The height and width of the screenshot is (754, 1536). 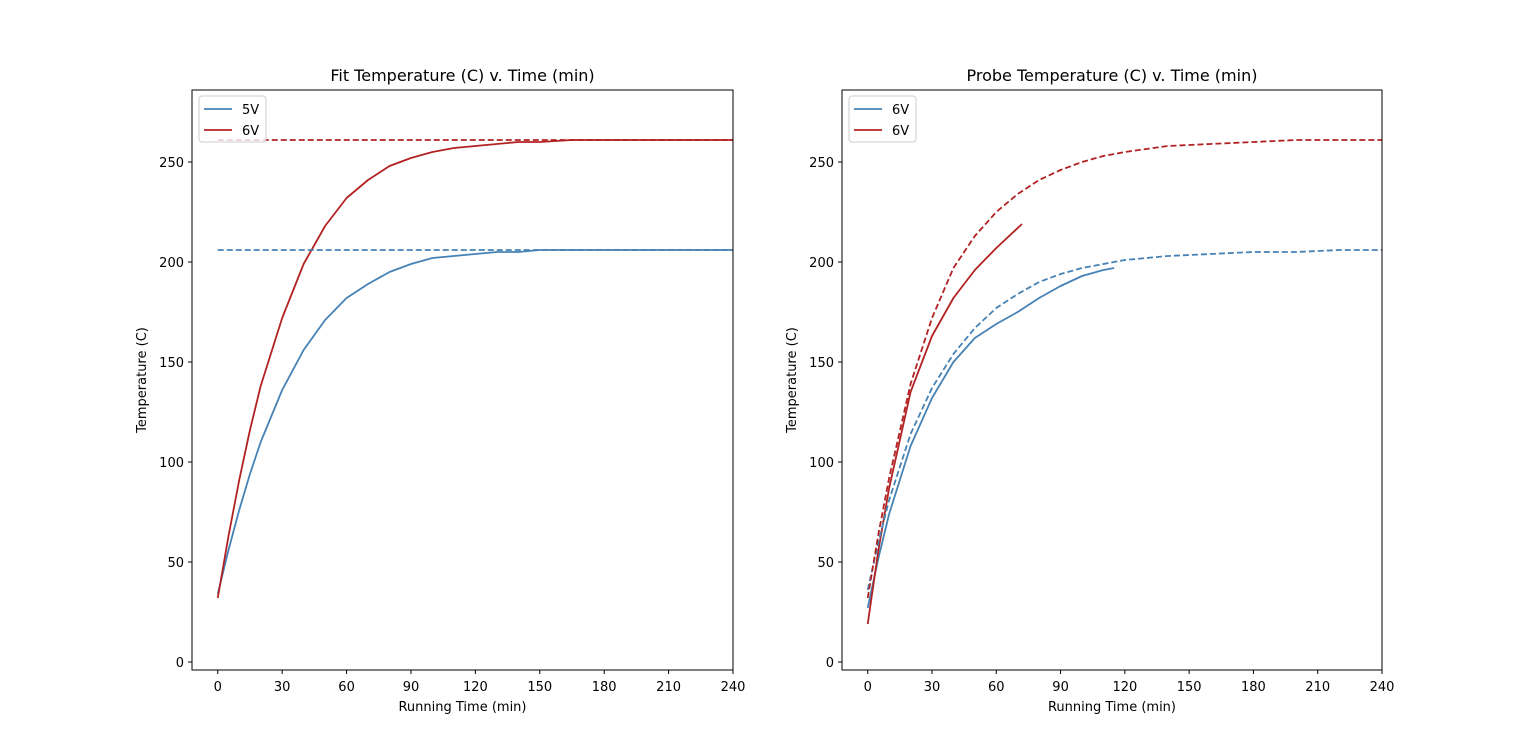 I want to click on chart-title: Fit Temperature (C) v. Time (min), so click(x=462, y=75).